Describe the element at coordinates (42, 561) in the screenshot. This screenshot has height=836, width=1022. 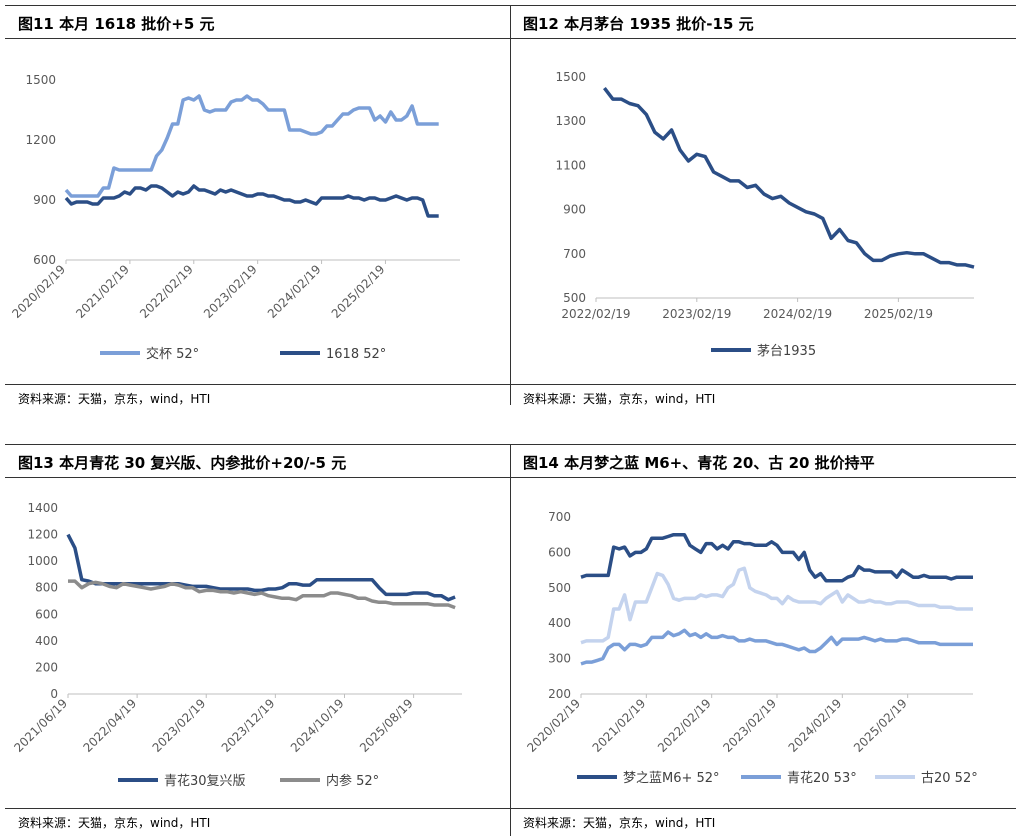
I see `y-tick-label: 1000` at that location.